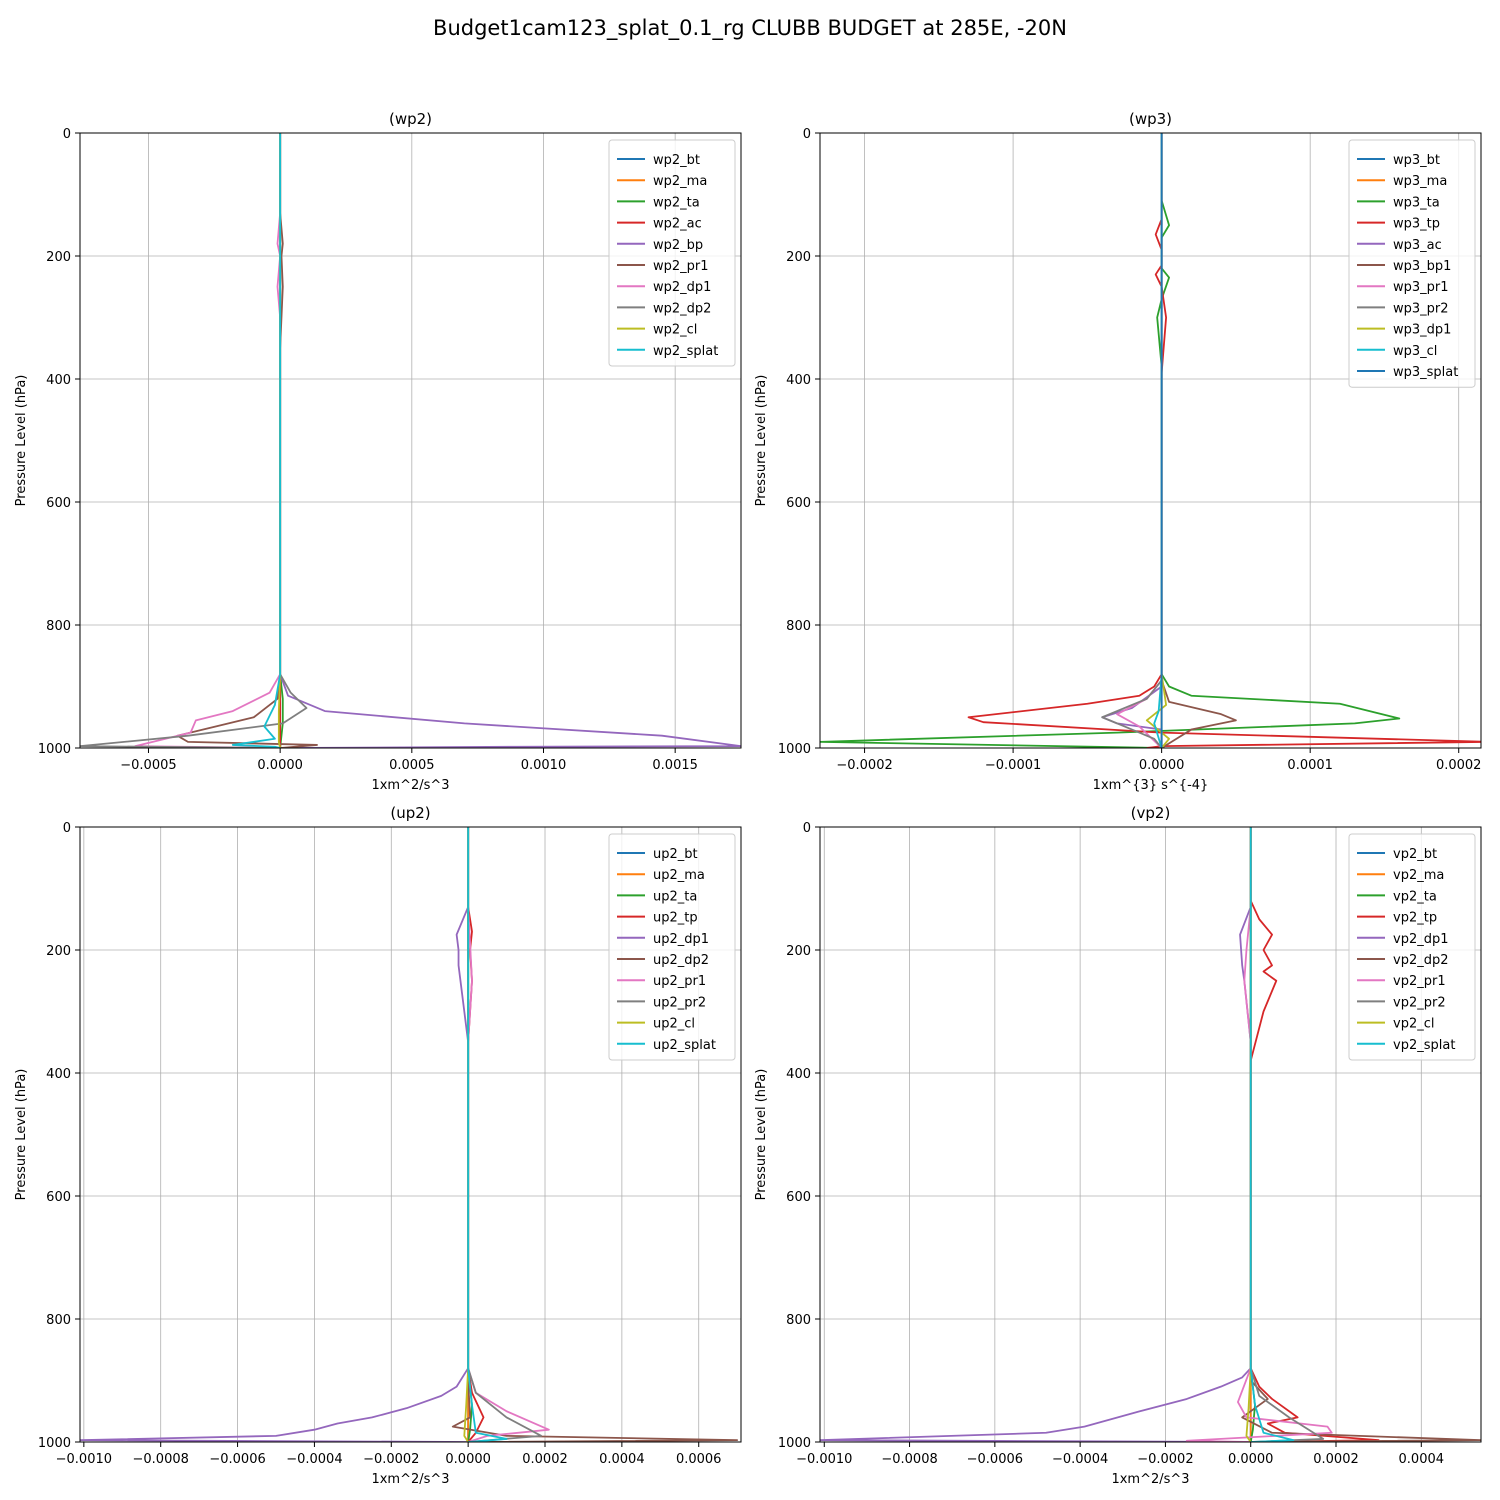 The width and height of the screenshot is (1500, 1500). What do you see at coordinates (1422, 266) in the screenshot?
I see `legend-entry: wp3_bp1` at bounding box center [1422, 266].